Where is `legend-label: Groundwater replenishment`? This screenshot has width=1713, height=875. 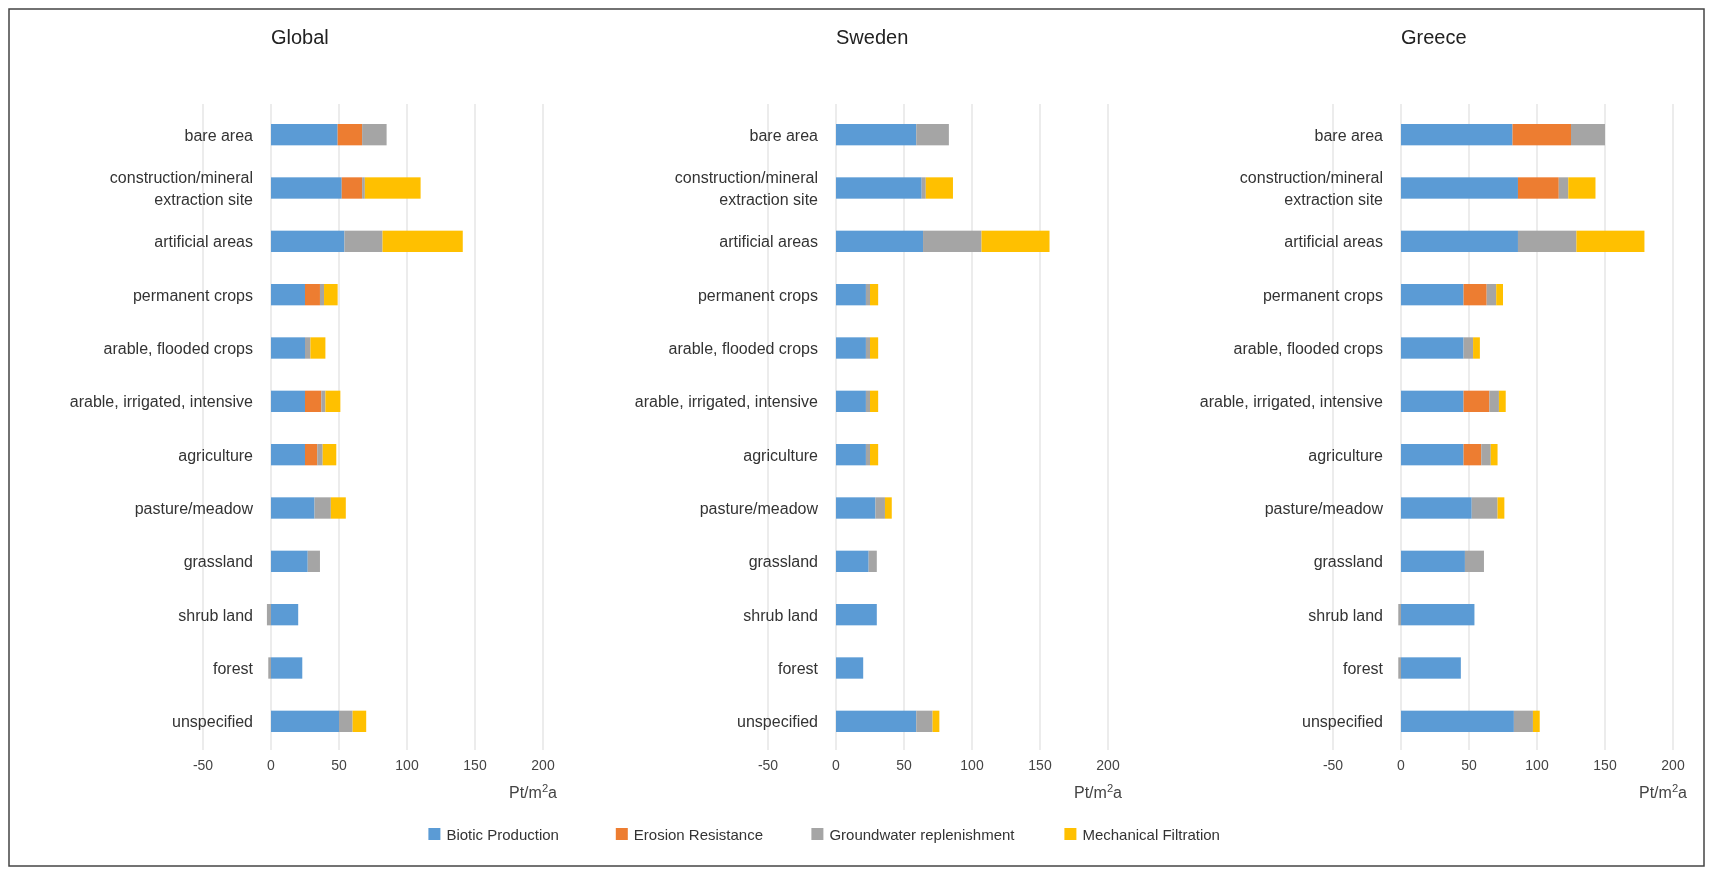 legend-label: Groundwater replenishment is located at coordinates (922, 834).